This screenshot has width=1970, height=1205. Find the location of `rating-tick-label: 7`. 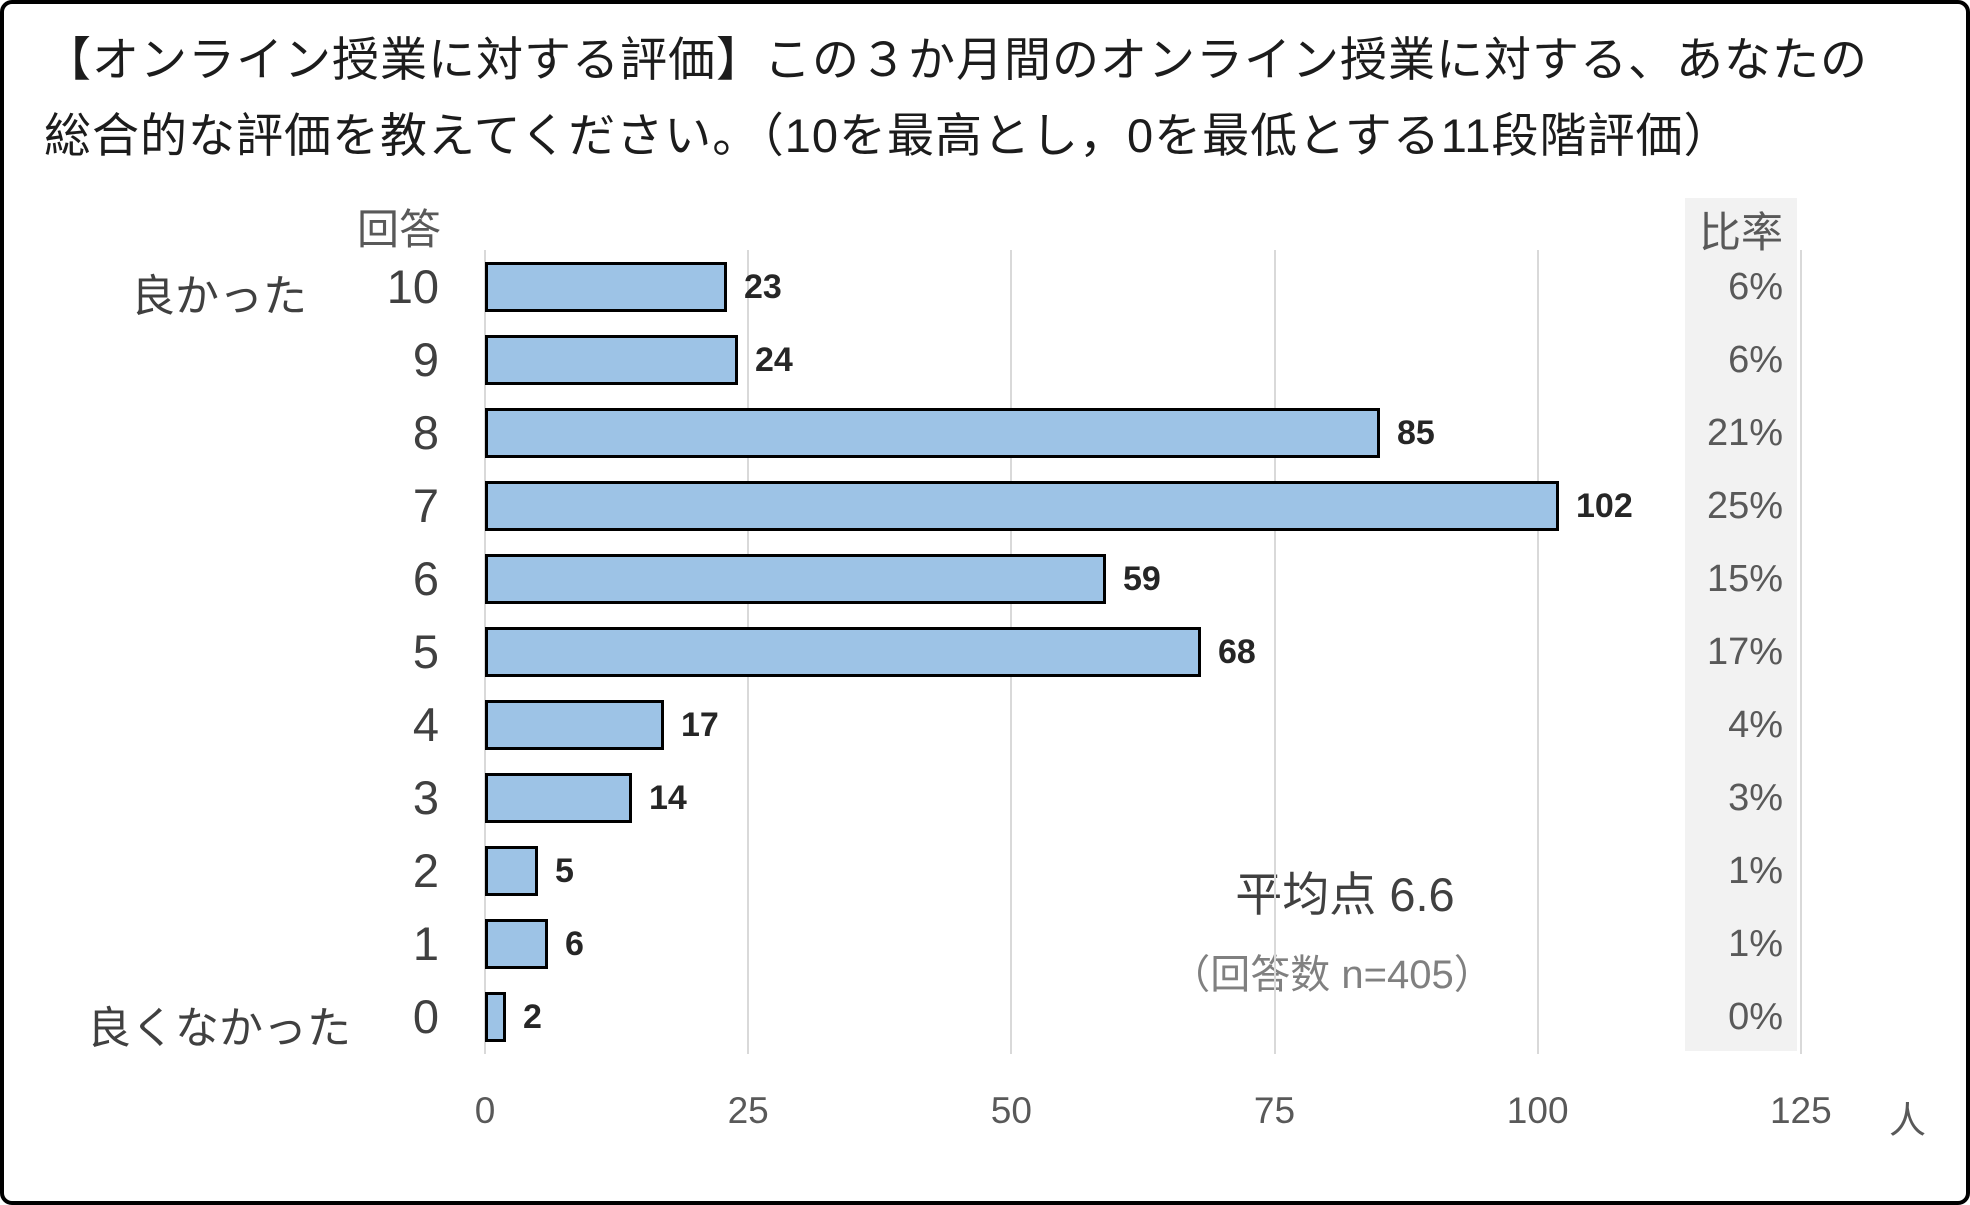

rating-tick-label: 7 is located at coordinates (425, 505).